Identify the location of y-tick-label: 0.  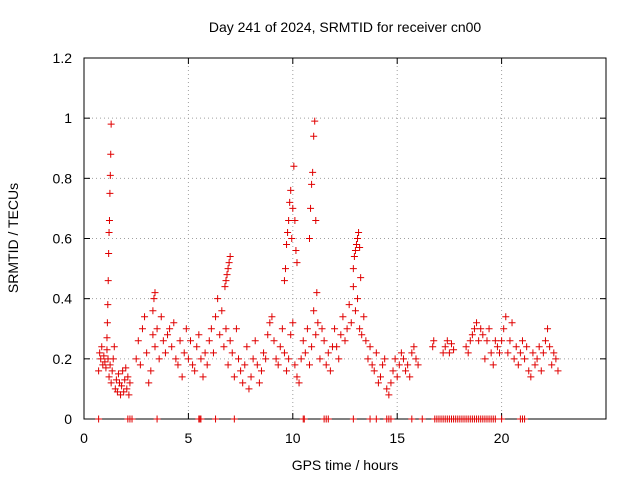
(68, 419).